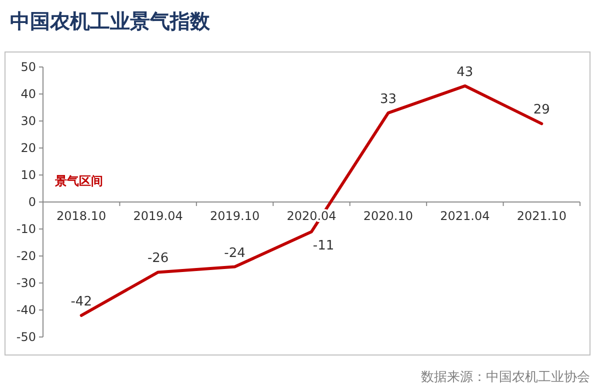 The width and height of the screenshot is (600, 389). I want to click on data-label: 29, so click(541, 110).